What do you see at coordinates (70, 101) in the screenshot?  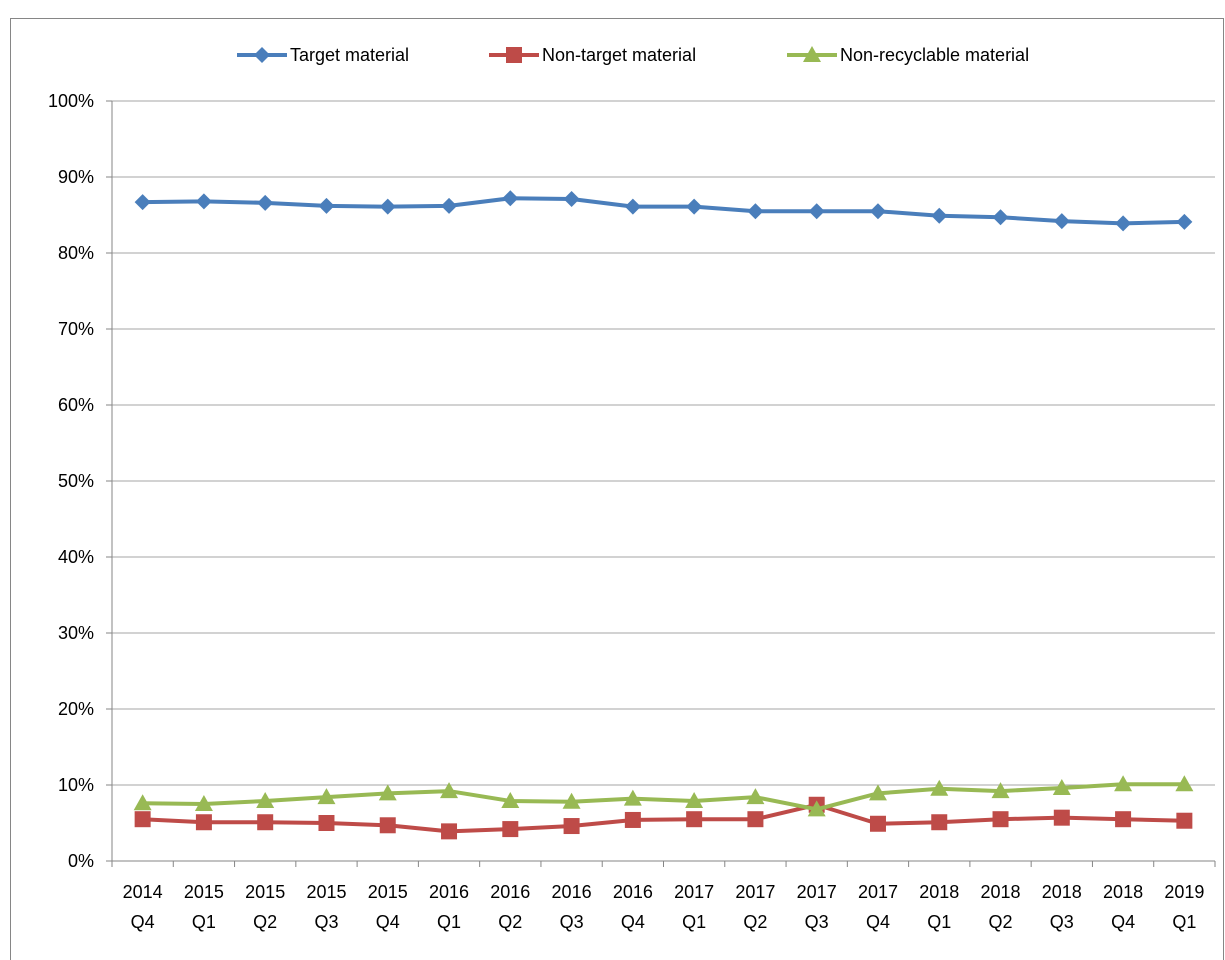 I see `y-tick-label: 100%` at bounding box center [70, 101].